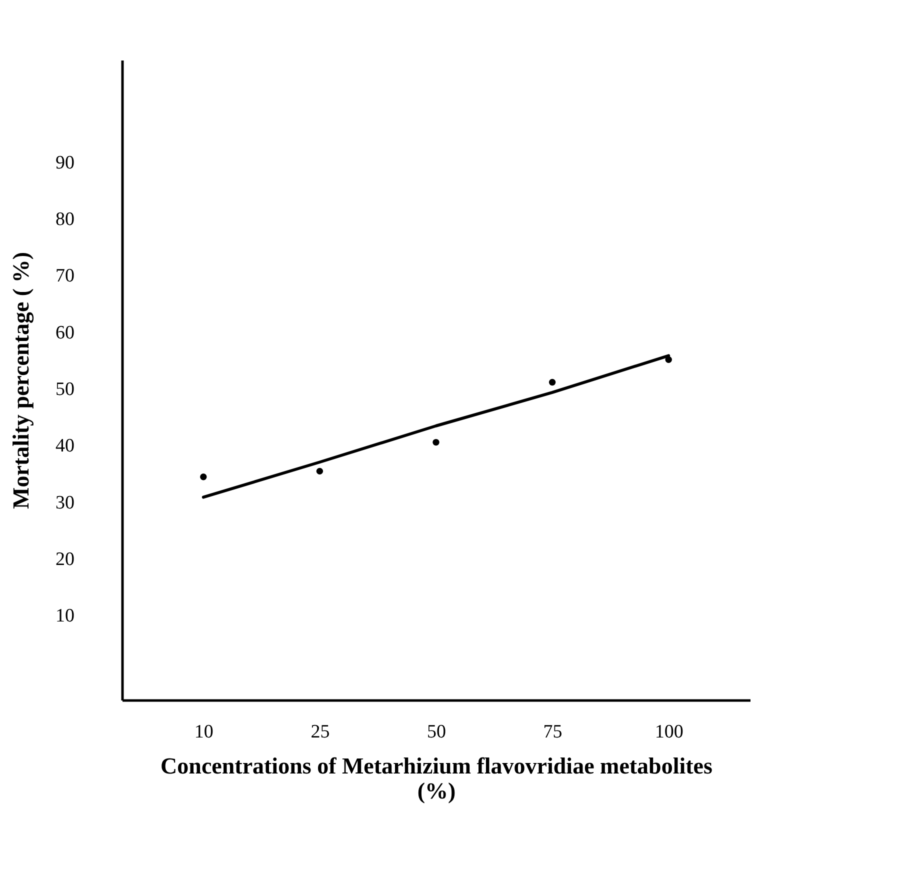 Image resolution: width=910 pixels, height=889 pixels. Describe the element at coordinates (65, 503) in the screenshot. I see `y-tick-label: 30` at that location.